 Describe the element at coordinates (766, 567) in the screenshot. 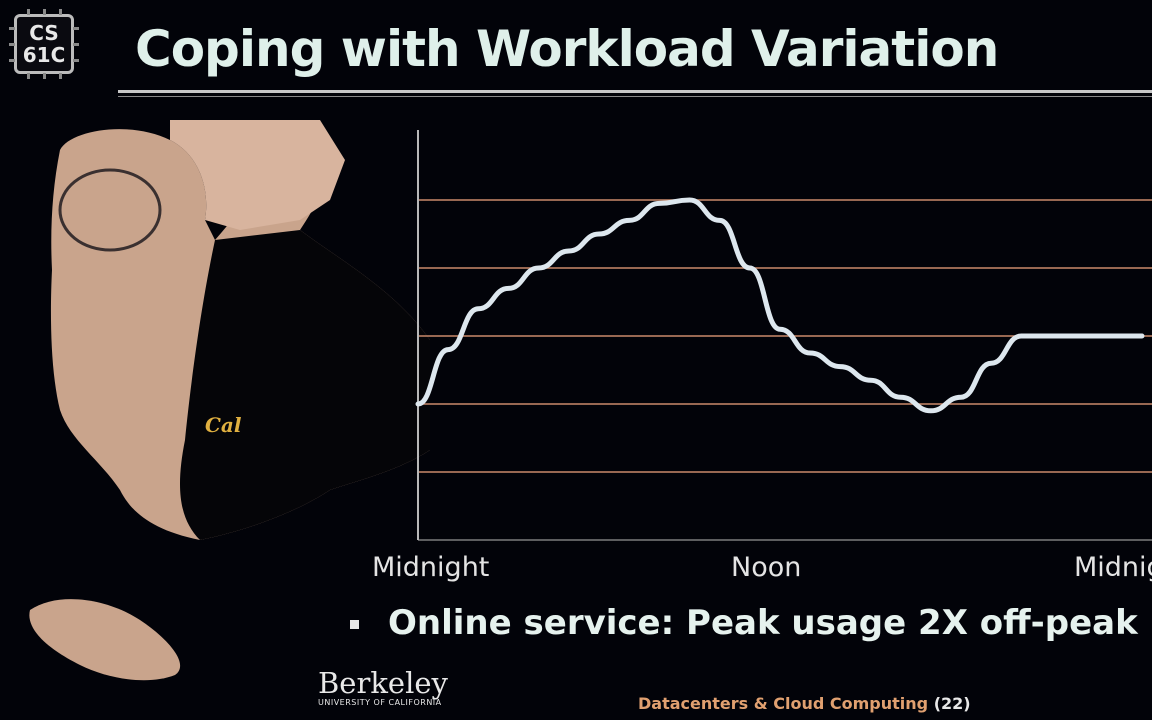

I see `x-tick-noon: Noon` at that location.